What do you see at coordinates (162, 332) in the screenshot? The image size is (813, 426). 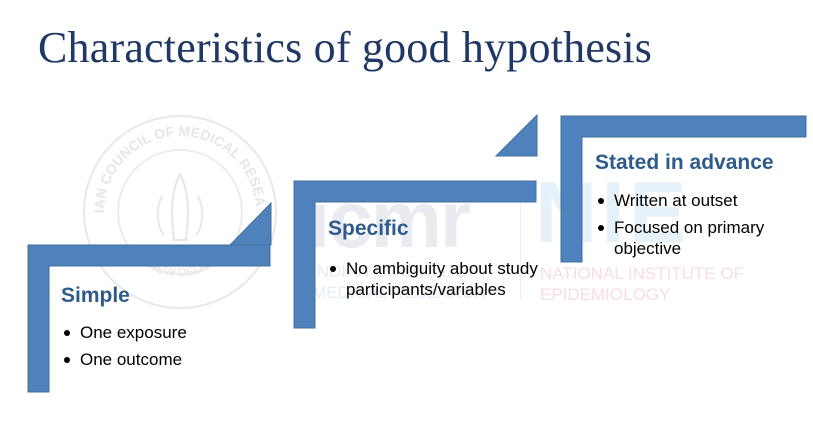 I see `list-item: One exposure` at bounding box center [162, 332].